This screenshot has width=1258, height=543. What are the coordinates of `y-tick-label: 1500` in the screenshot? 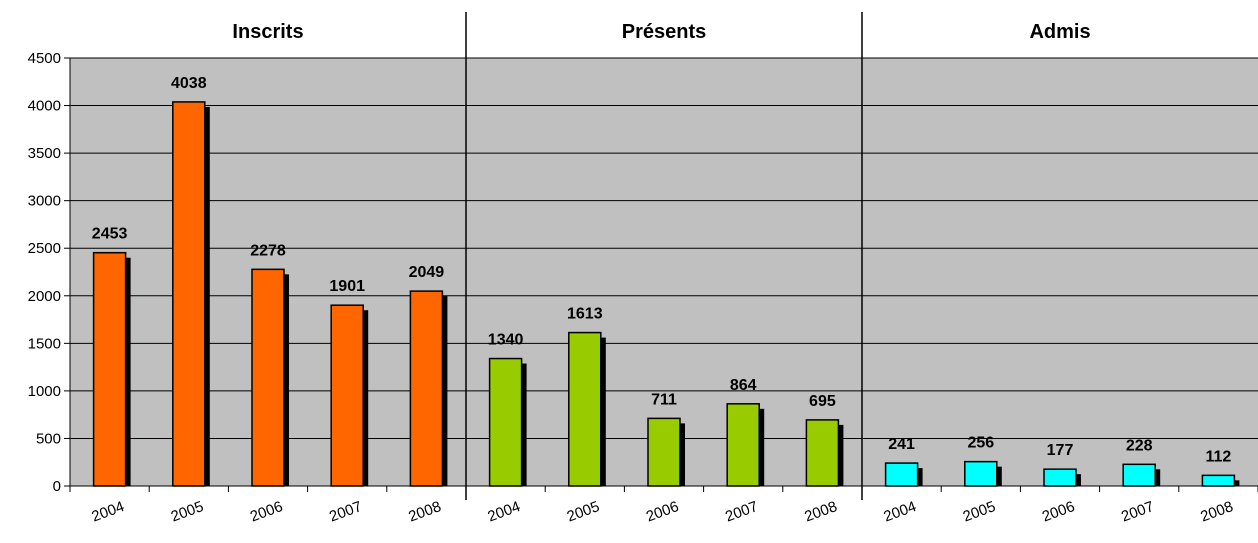 It's located at (44, 343).